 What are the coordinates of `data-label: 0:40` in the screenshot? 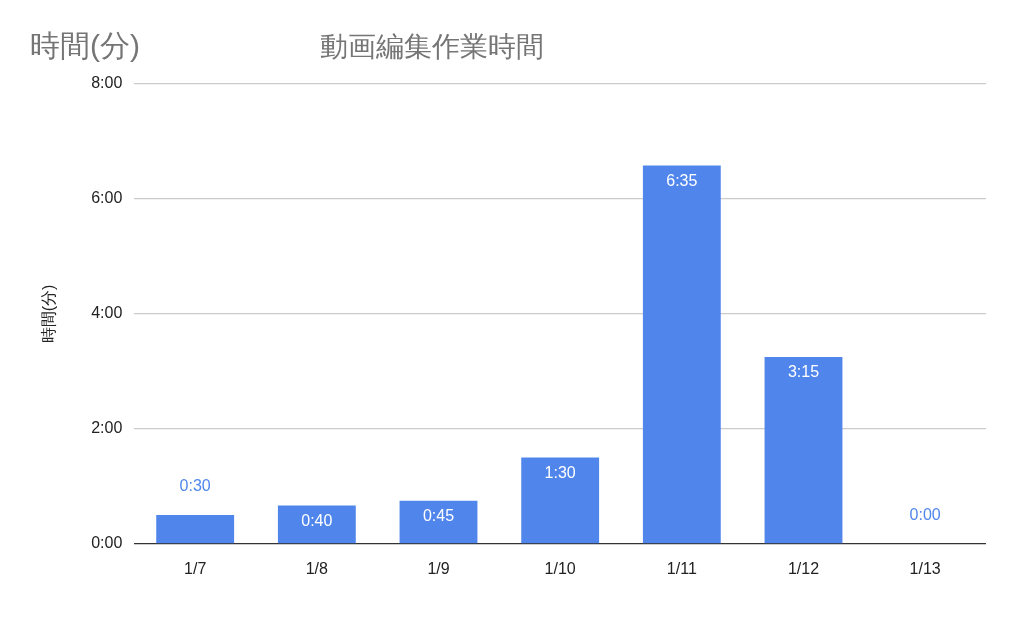 It's located at (317, 520).